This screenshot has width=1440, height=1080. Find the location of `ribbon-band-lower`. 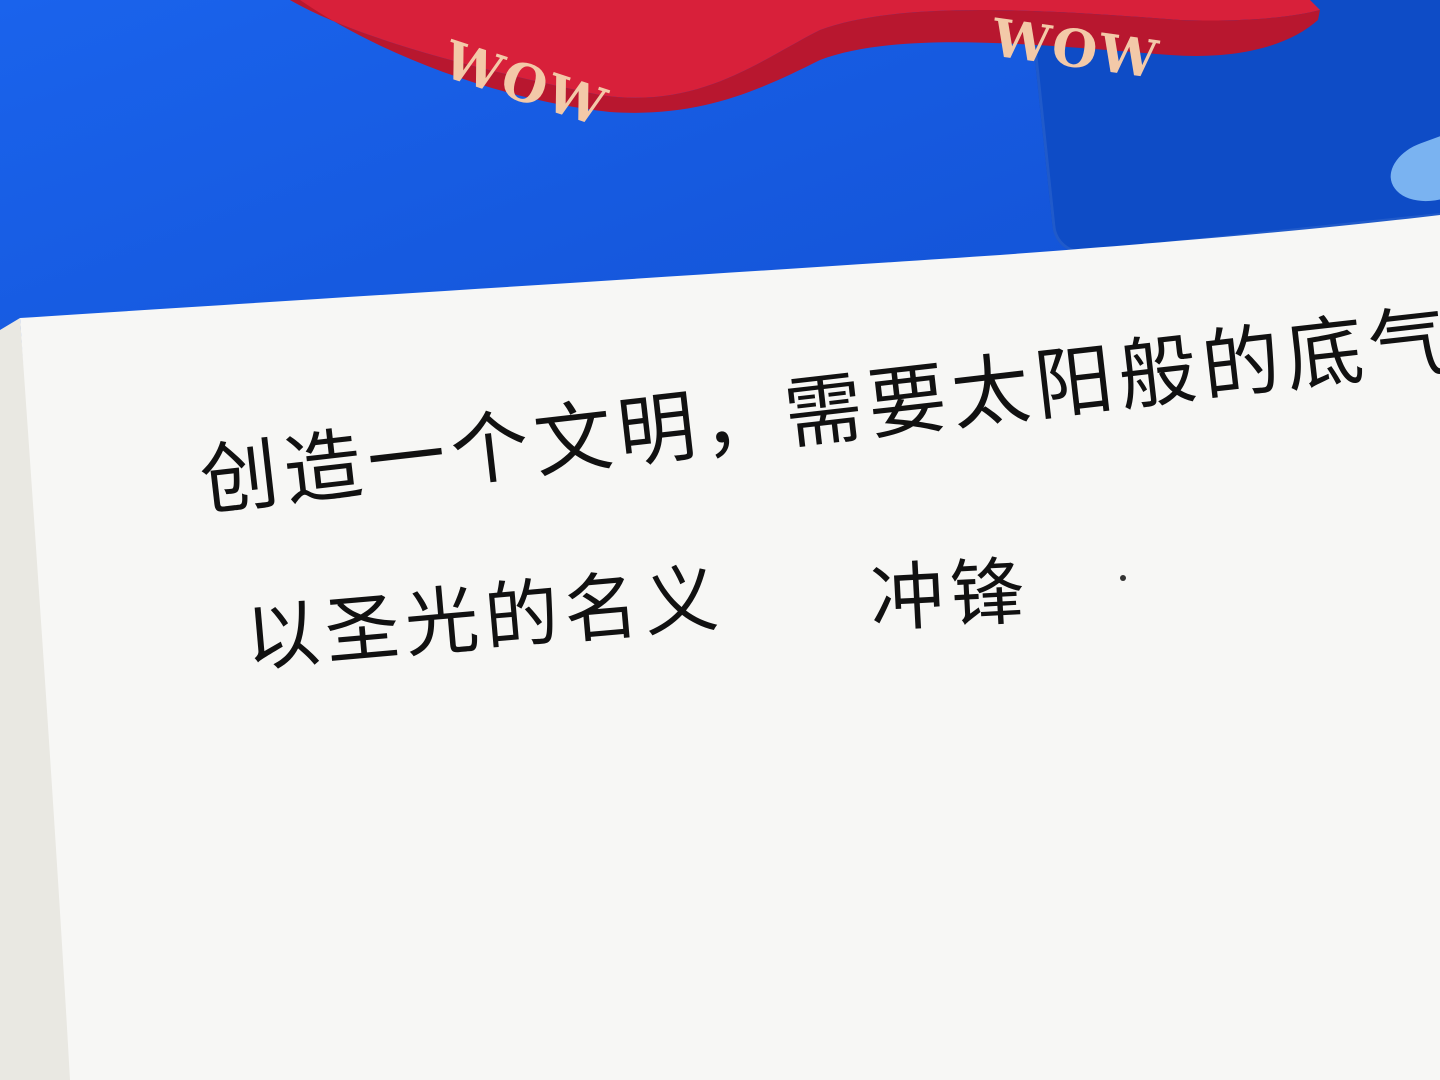

ribbon-band-lower is located at coordinates (805, 56).